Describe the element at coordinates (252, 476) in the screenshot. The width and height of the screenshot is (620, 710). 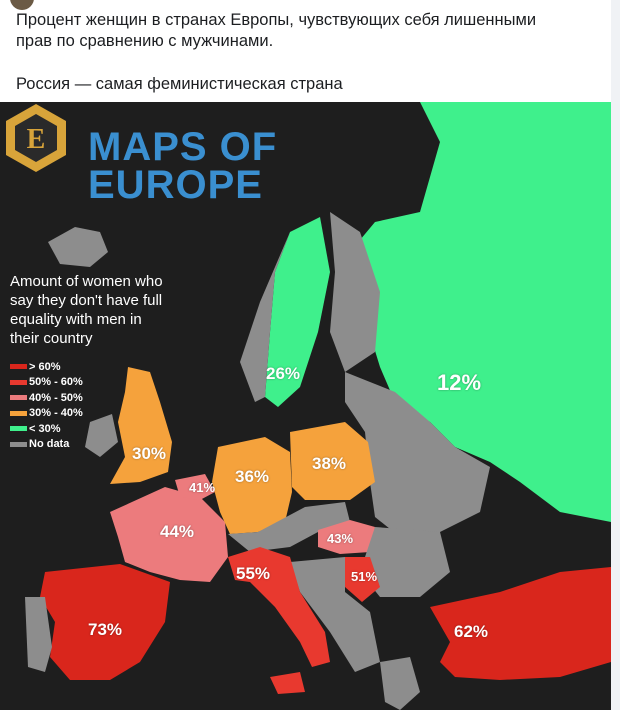
I see `germany-percent: 36%` at that location.